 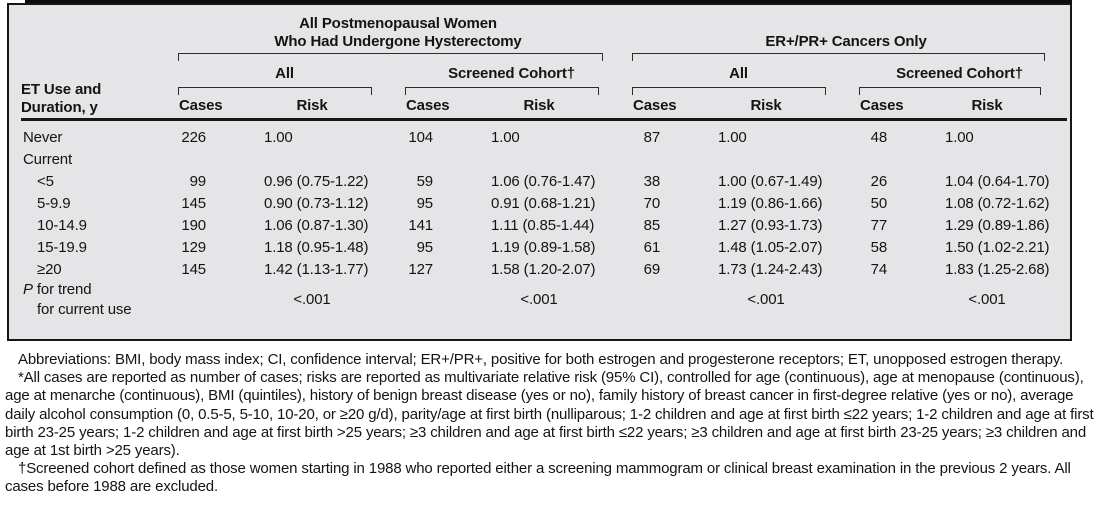 I want to click on cases-value: 77, so click(x=879, y=225).